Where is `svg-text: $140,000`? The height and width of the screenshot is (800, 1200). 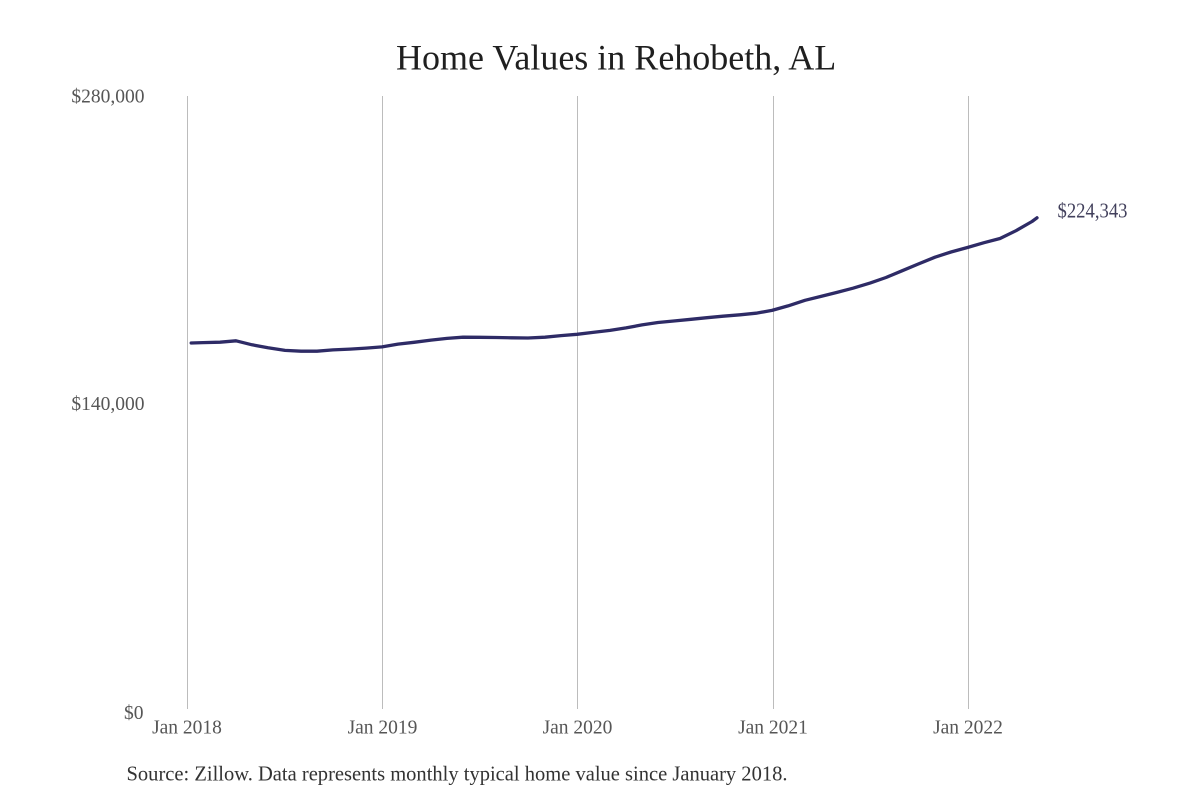
svg-text: $140,000 is located at coordinates (107, 404).